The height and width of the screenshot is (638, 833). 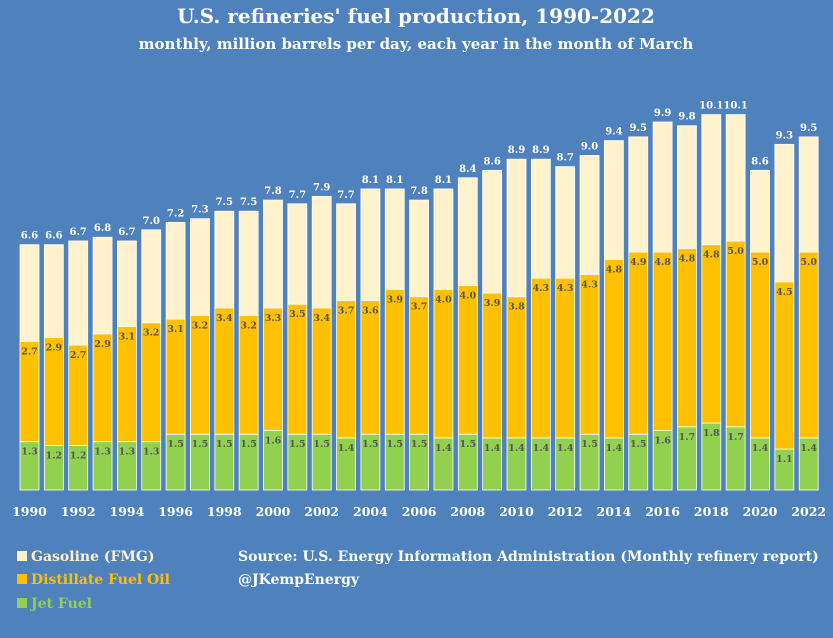 I want to click on label-distillate-1997: 3.2, so click(x=200, y=325).